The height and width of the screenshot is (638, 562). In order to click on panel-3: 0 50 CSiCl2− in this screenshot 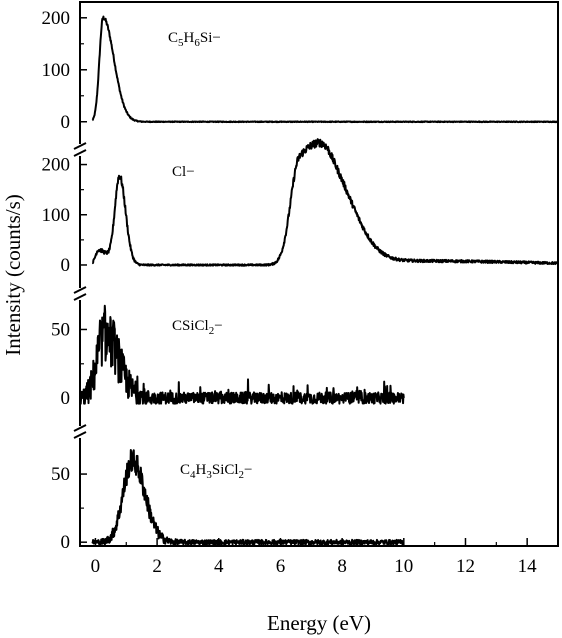, I will do `click(228, 356)`.